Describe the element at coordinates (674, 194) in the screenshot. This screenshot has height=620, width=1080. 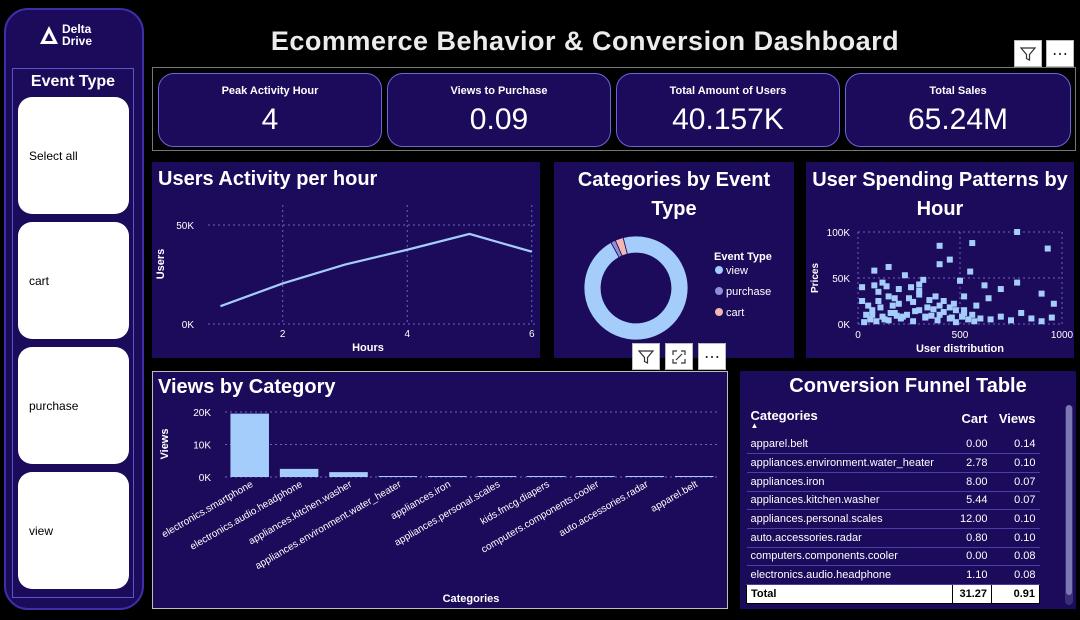
I see `chart-title: Categories by Event Type` at that location.